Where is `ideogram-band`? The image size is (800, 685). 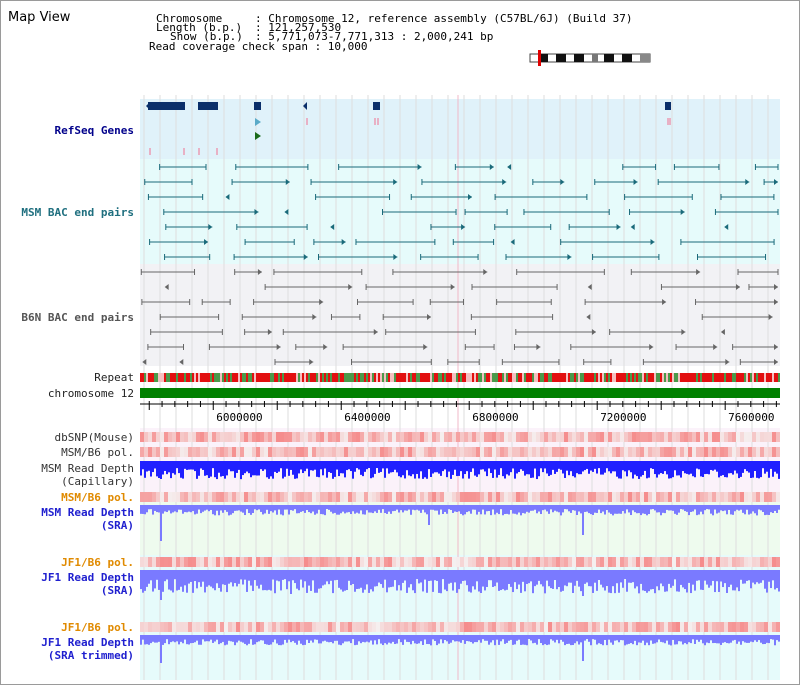
ideogram-band is located at coordinates (561, 58).